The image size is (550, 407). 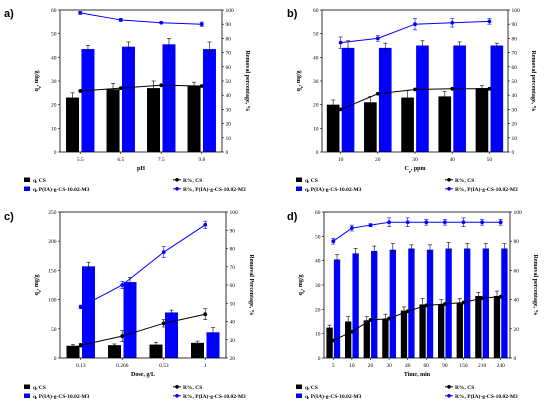 I want to click on y-tick-label: 0, so click(x=319, y=359).